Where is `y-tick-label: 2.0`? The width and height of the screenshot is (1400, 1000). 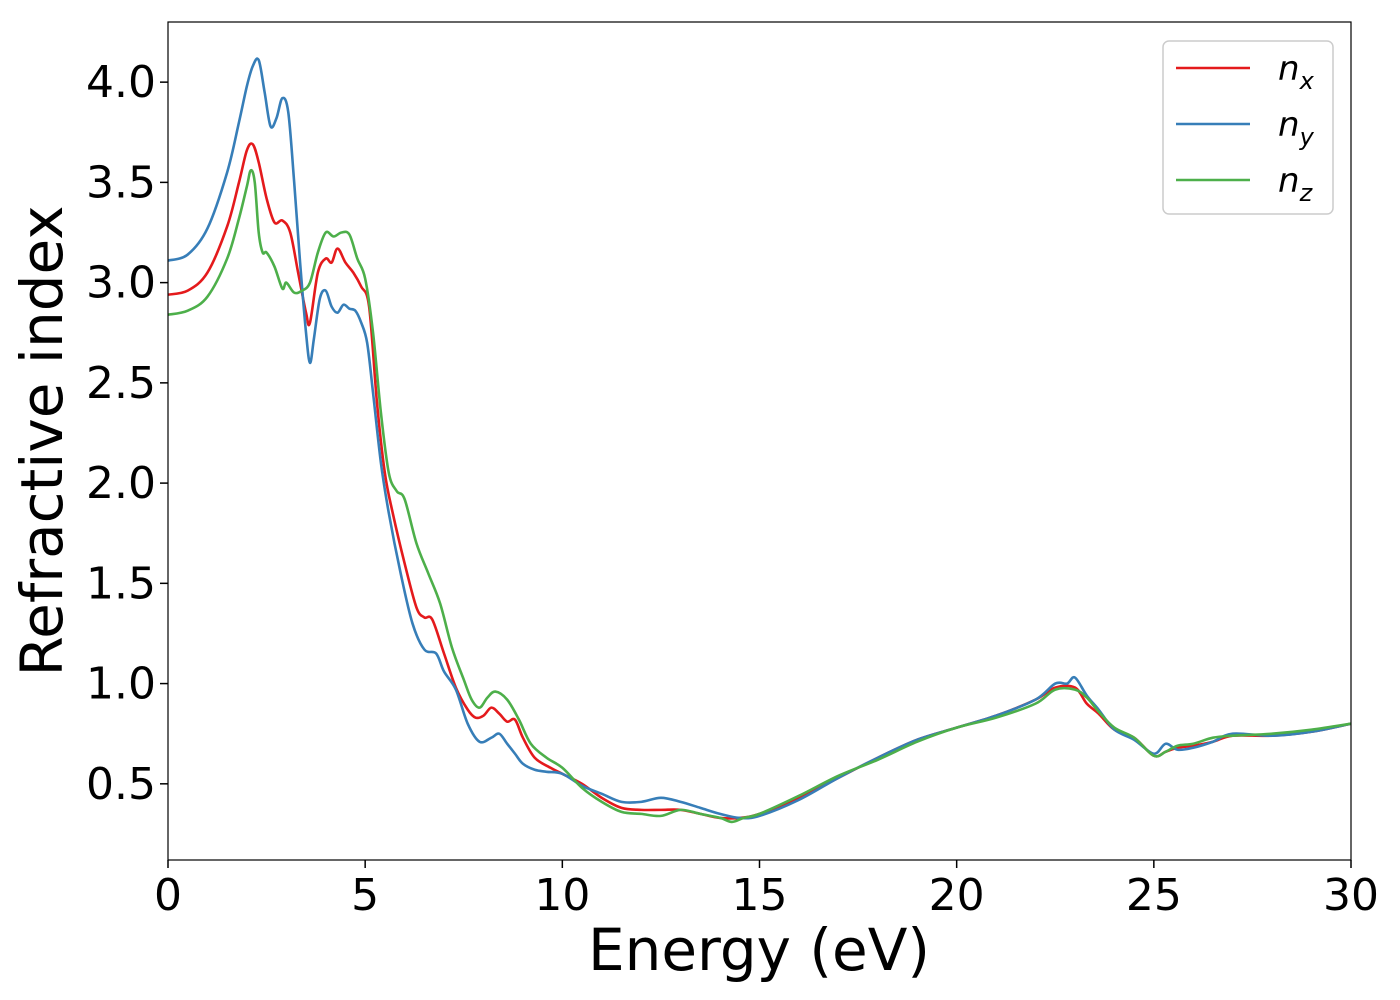 y-tick-label: 2.0 is located at coordinates (121, 483).